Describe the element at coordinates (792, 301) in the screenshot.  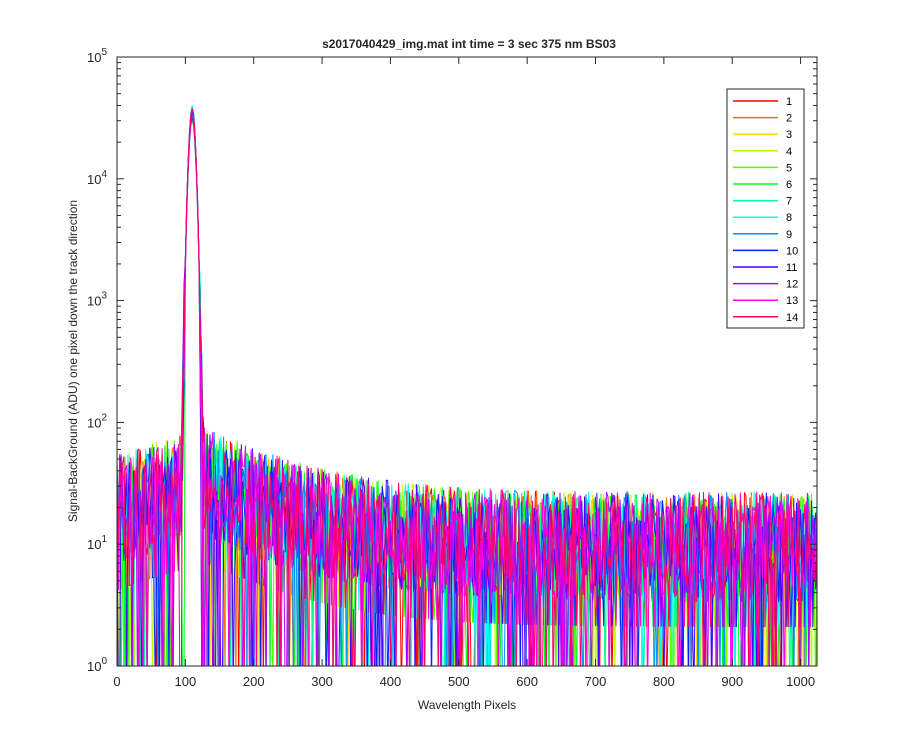
I see `legend-label-13: 13` at that location.